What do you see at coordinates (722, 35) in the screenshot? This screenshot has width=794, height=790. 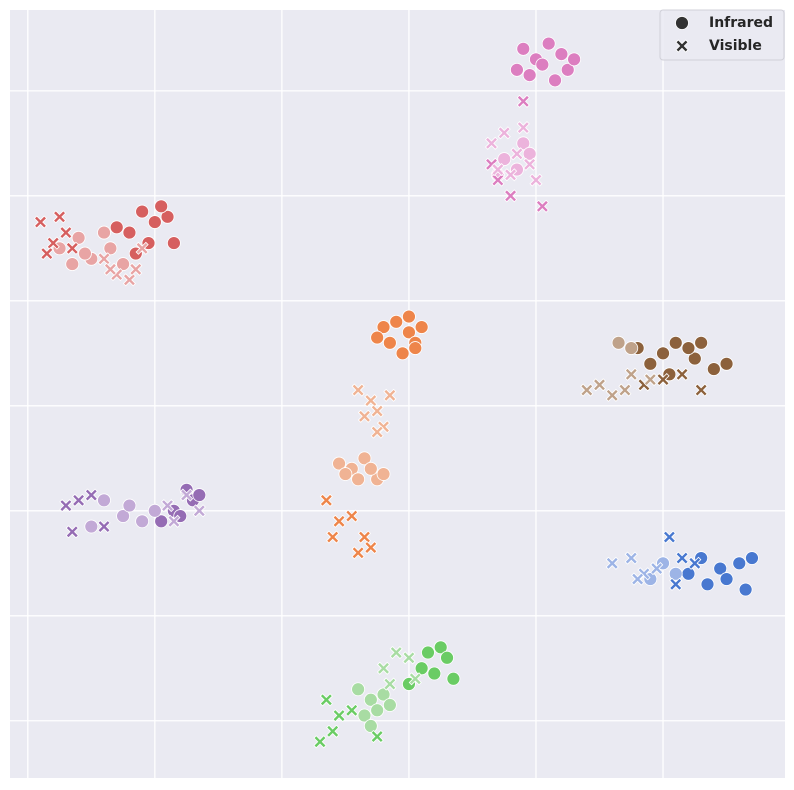 I see `legend: Infrared Visible` at bounding box center [722, 35].